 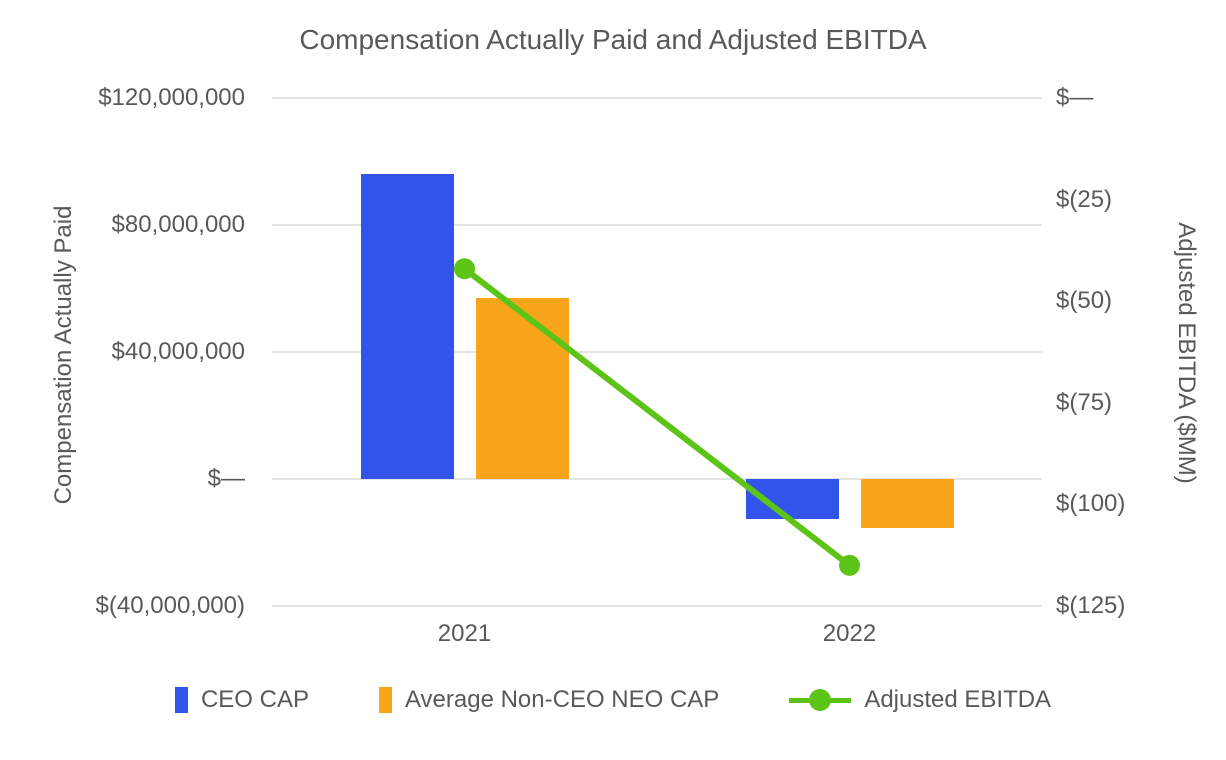 What do you see at coordinates (178, 224) in the screenshot?
I see `left-axis-tick-label: $80,000,000` at bounding box center [178, 224].